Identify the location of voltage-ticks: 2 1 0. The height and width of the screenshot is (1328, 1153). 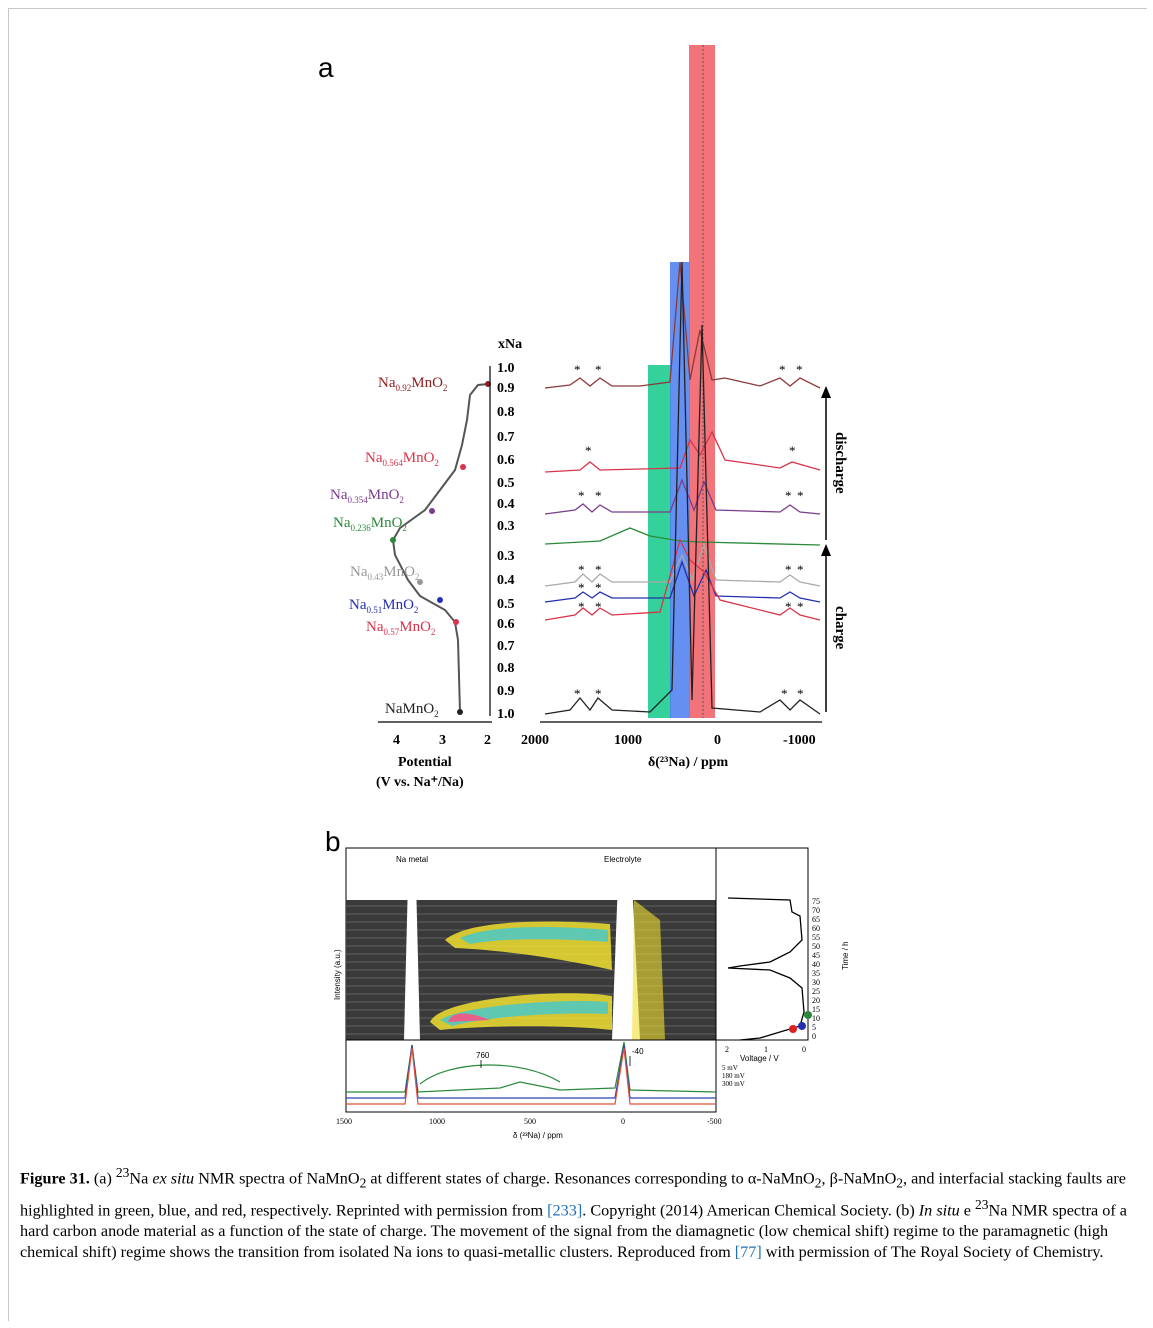
(765, 1049).